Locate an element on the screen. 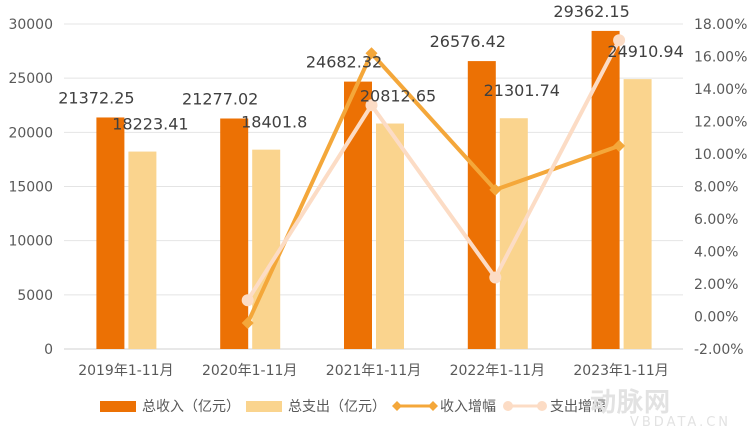  right-tick-label: 16.00% is located at coordinates (720, 58).